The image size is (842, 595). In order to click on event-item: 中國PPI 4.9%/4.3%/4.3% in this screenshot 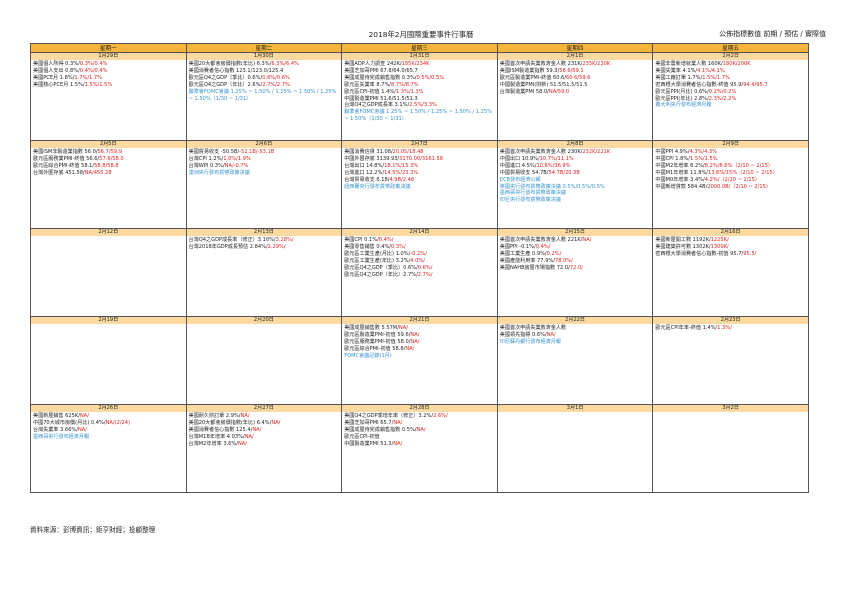, I will do `click(686, 152)`.